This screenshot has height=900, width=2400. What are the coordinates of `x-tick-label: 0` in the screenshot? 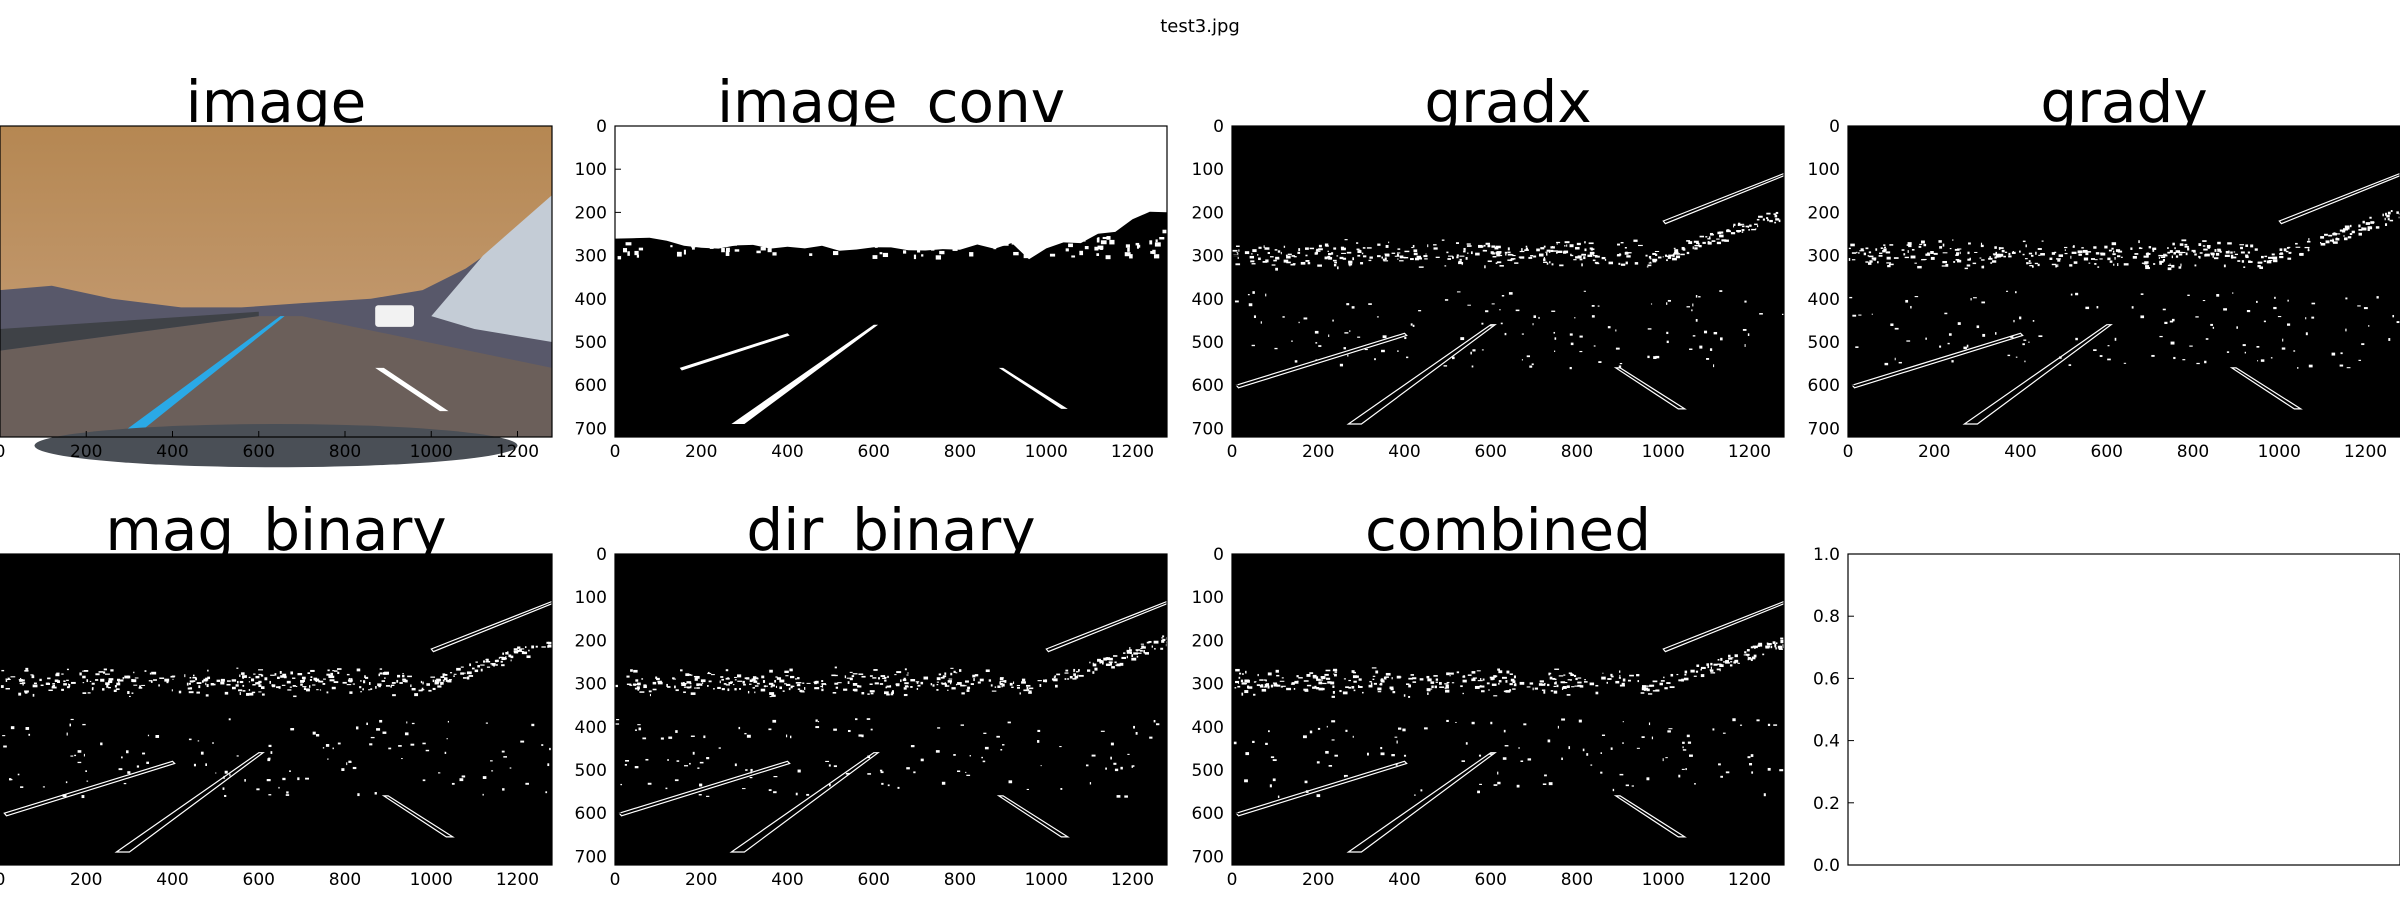 It's located at (1232, 880).